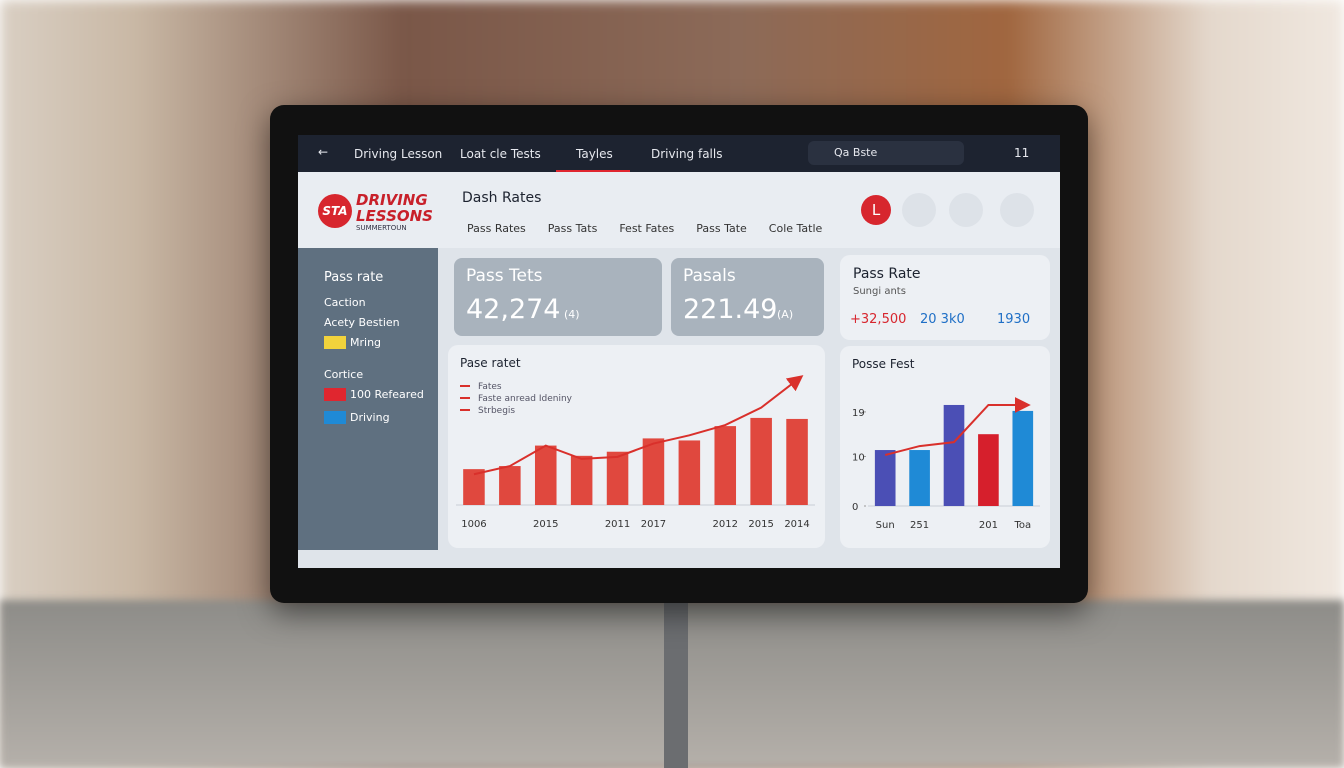  I want to click on x-tick-label: 251, so click(919, 525).